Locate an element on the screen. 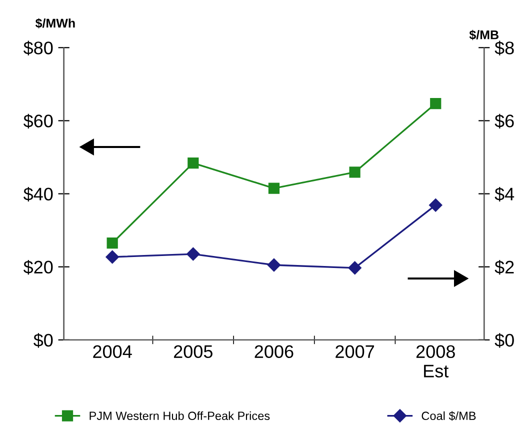 This screenshot has width=532, height=433. y-tick-label: $80 is located at coordinates (38, 48).